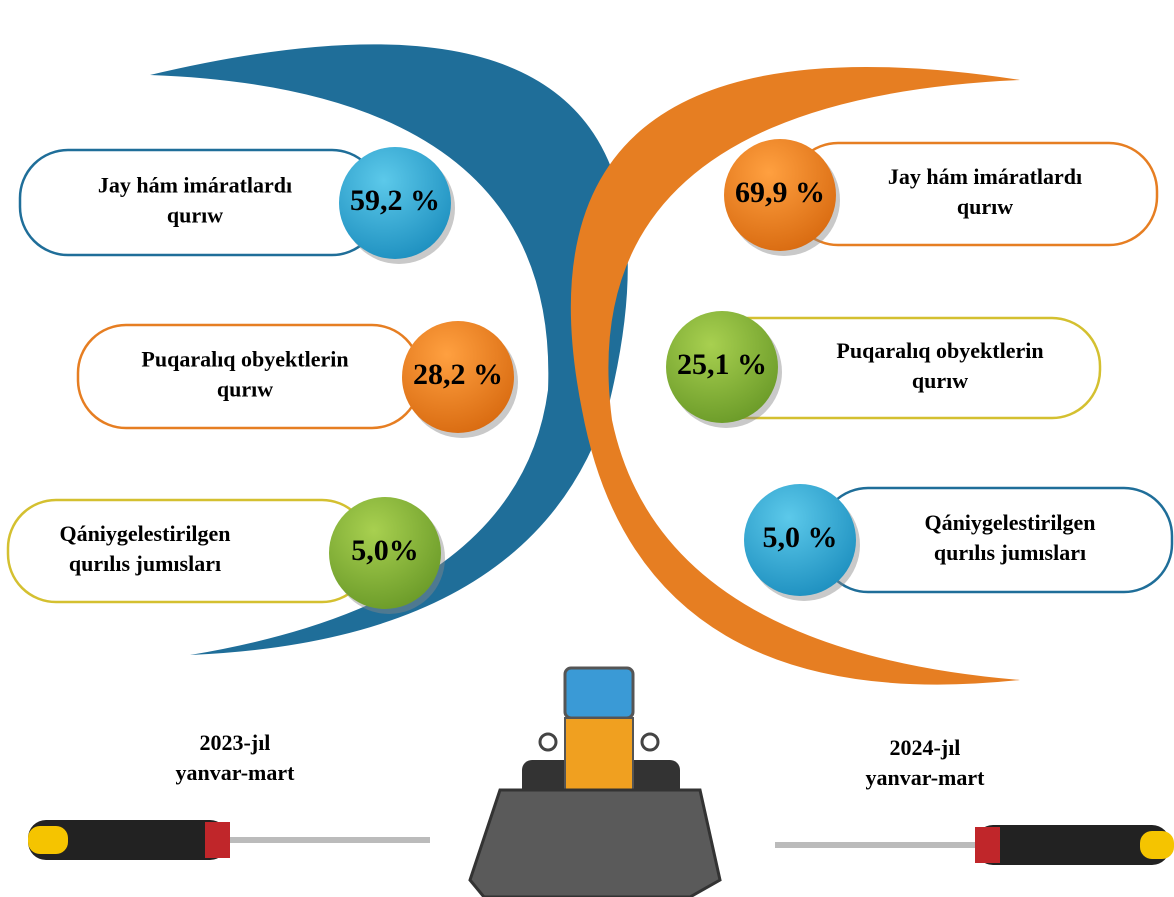 The height and width of the screenshot is (897, 1174). I want to click on period-label: 2023-jıl, so click(235, 742).